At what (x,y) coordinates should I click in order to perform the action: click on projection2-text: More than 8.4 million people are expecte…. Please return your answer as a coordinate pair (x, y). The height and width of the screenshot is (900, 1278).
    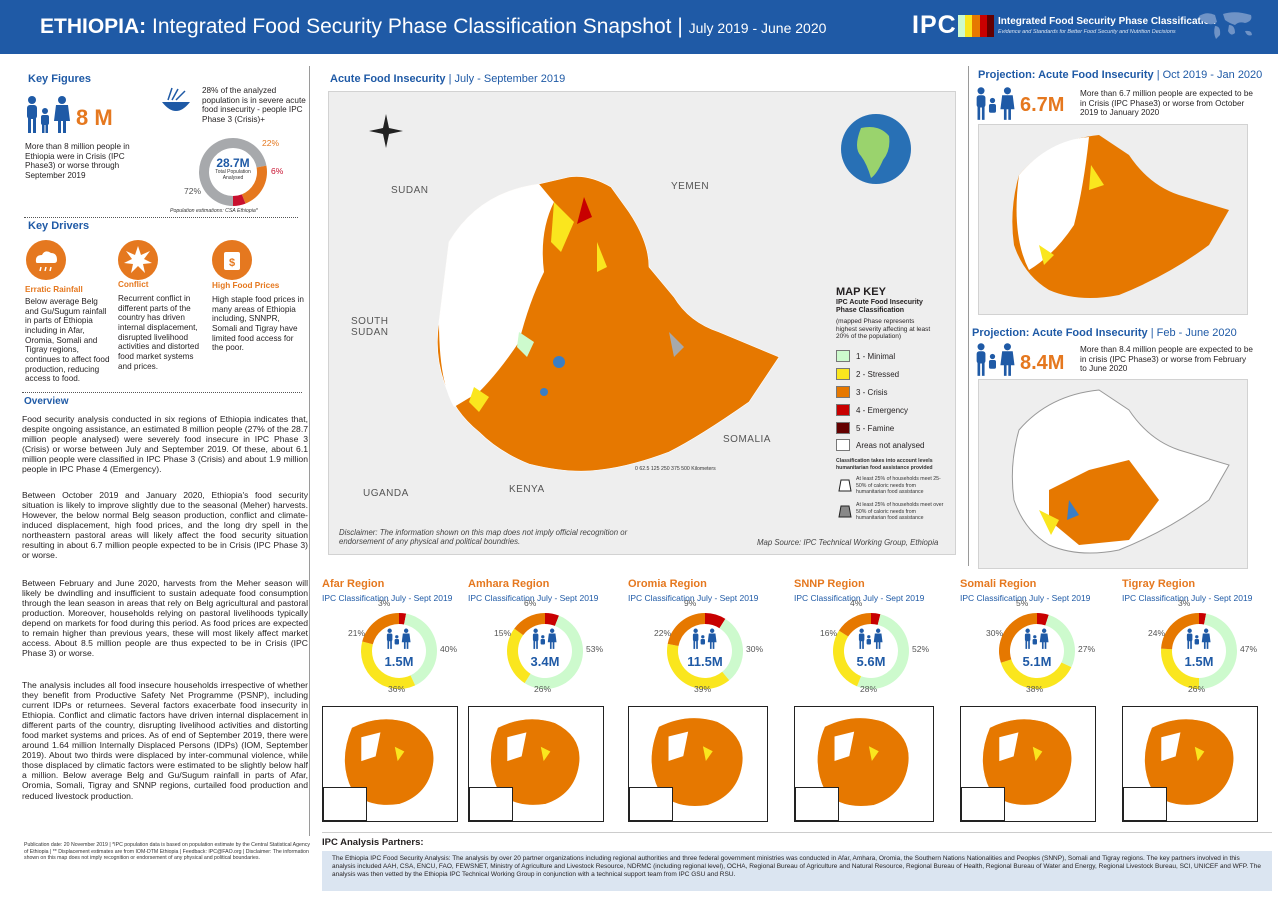
    Looking at the image, I should click on (1166, 359).